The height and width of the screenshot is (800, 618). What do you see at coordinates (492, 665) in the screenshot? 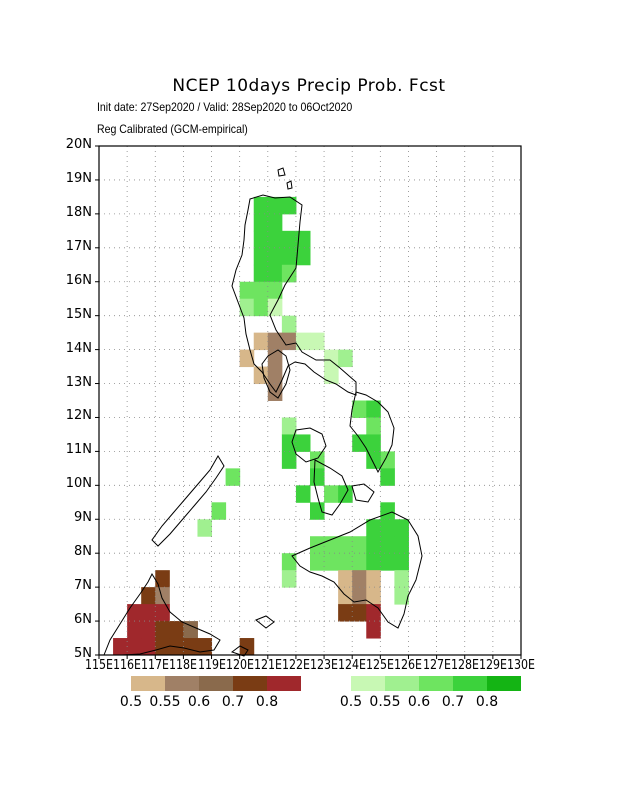
I see `lon-label: 129E` at bounding box center [492, 665].